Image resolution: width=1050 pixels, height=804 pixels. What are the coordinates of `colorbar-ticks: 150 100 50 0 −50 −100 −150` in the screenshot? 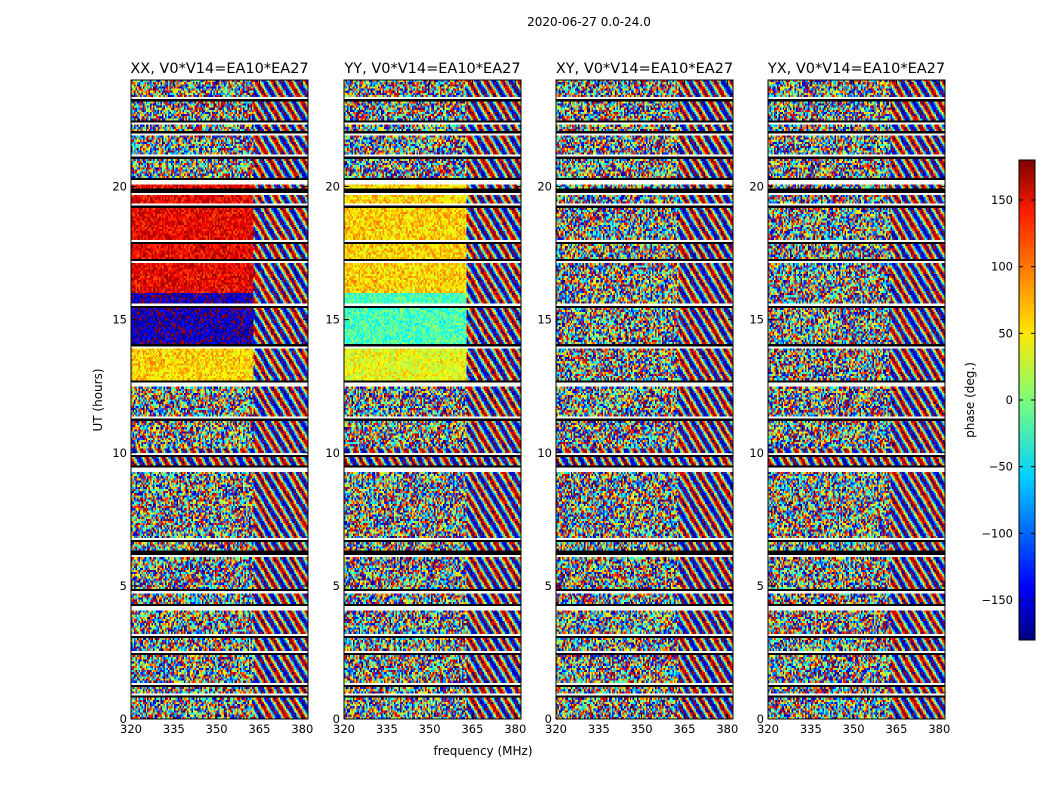 It's located at (1008, 400).